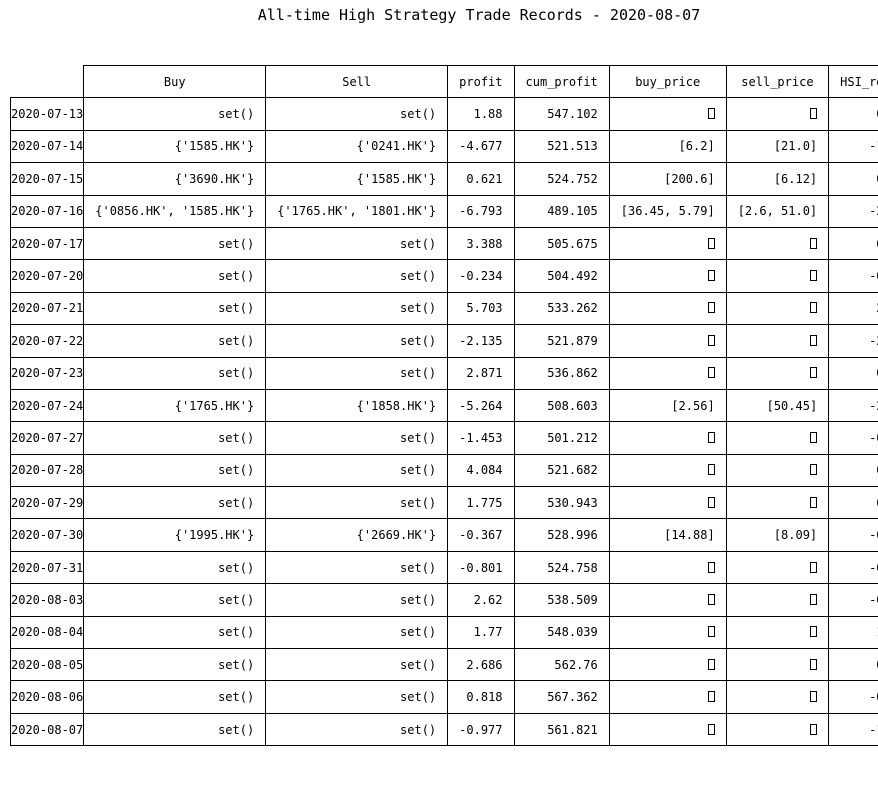 This screenshot has width=878, height=810. I want to click on cell-hsi-return: 0.446, so click(853, 503).